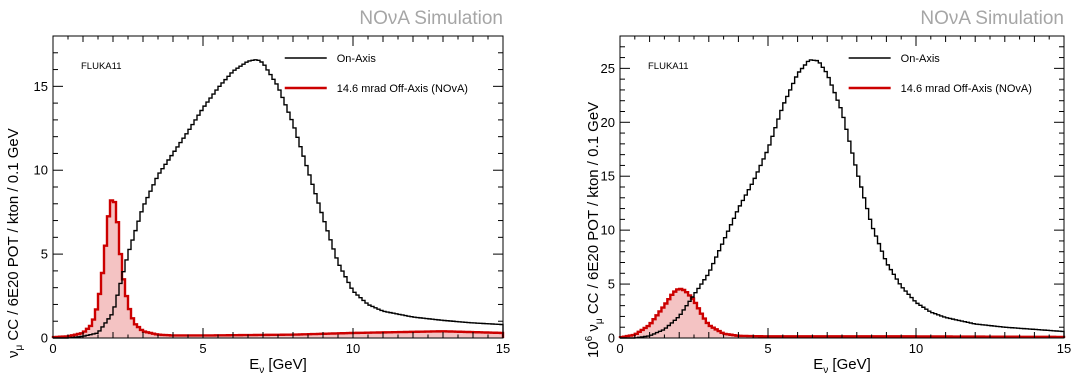 This screenshot has height=377, width=1079. What do you see at coordinates (842, 313) in the screenshot?
I see `series-fill-offaxis` at bounding box center [842, 313].